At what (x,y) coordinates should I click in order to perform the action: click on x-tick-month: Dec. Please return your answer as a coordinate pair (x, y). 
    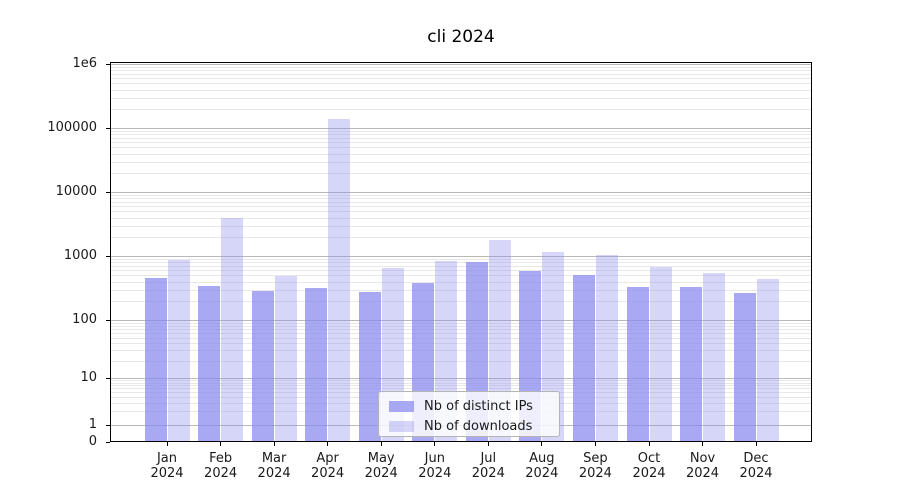
    Looking at the image, I should click on (756, 458).